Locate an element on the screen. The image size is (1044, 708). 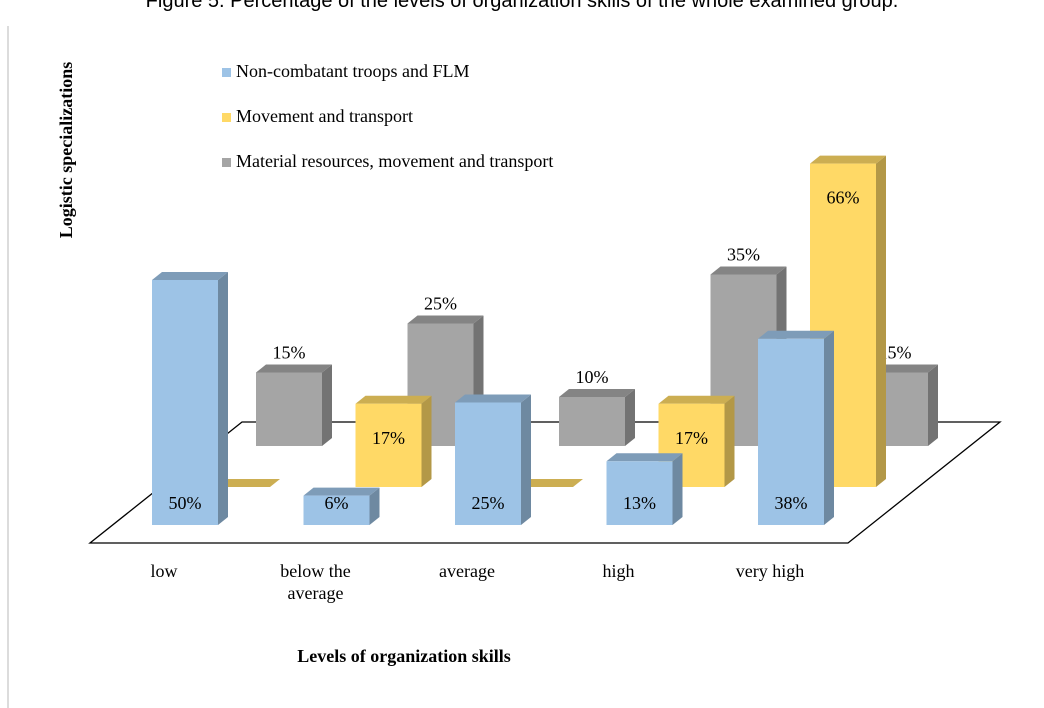
x-tick-label: below the average is located at coordinates (315, 582).